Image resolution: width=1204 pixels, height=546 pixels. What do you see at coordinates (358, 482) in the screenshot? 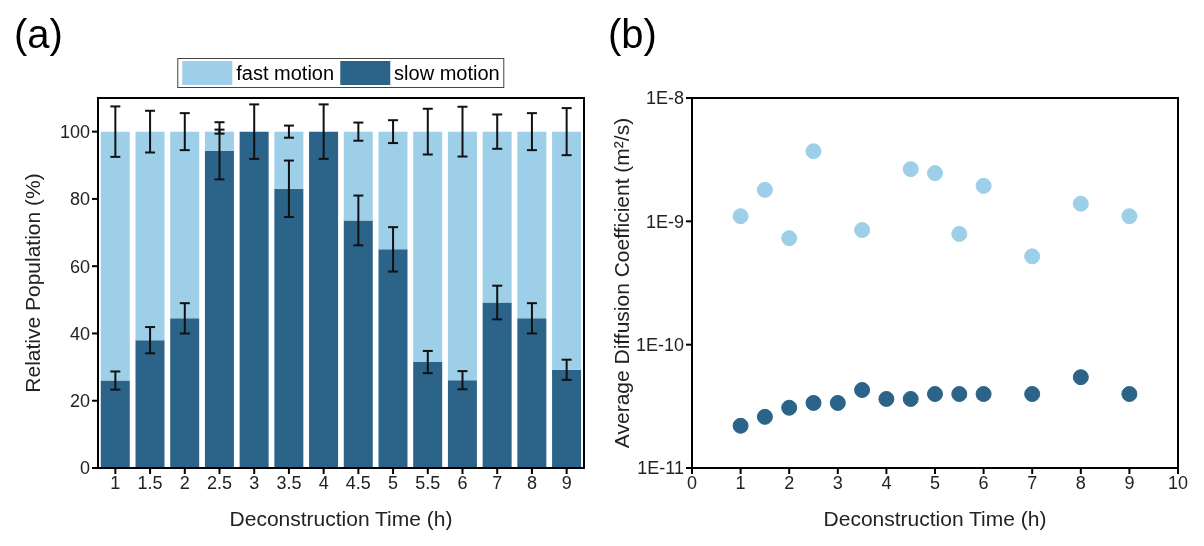
I see `x-tick-label: 4.5` at bounding box center [358, 482].